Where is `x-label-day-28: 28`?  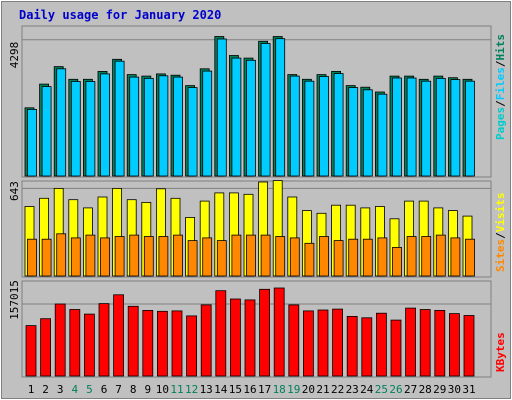 x-label-day-28: 28 is located at coordinates (425, 389).